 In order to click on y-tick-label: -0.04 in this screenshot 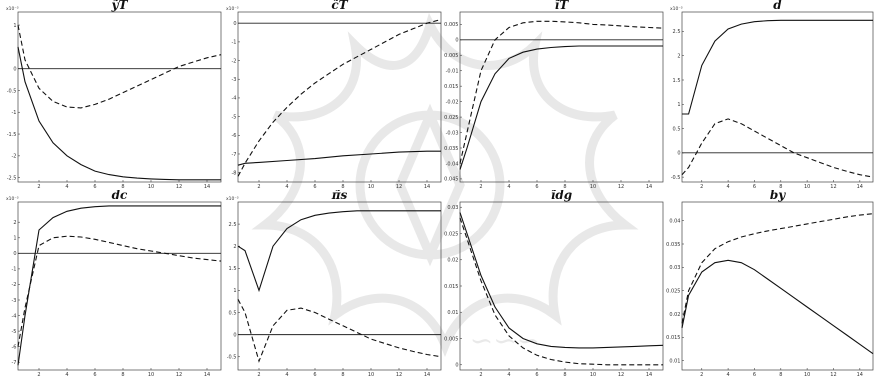, I will do `click(452, 164)`.